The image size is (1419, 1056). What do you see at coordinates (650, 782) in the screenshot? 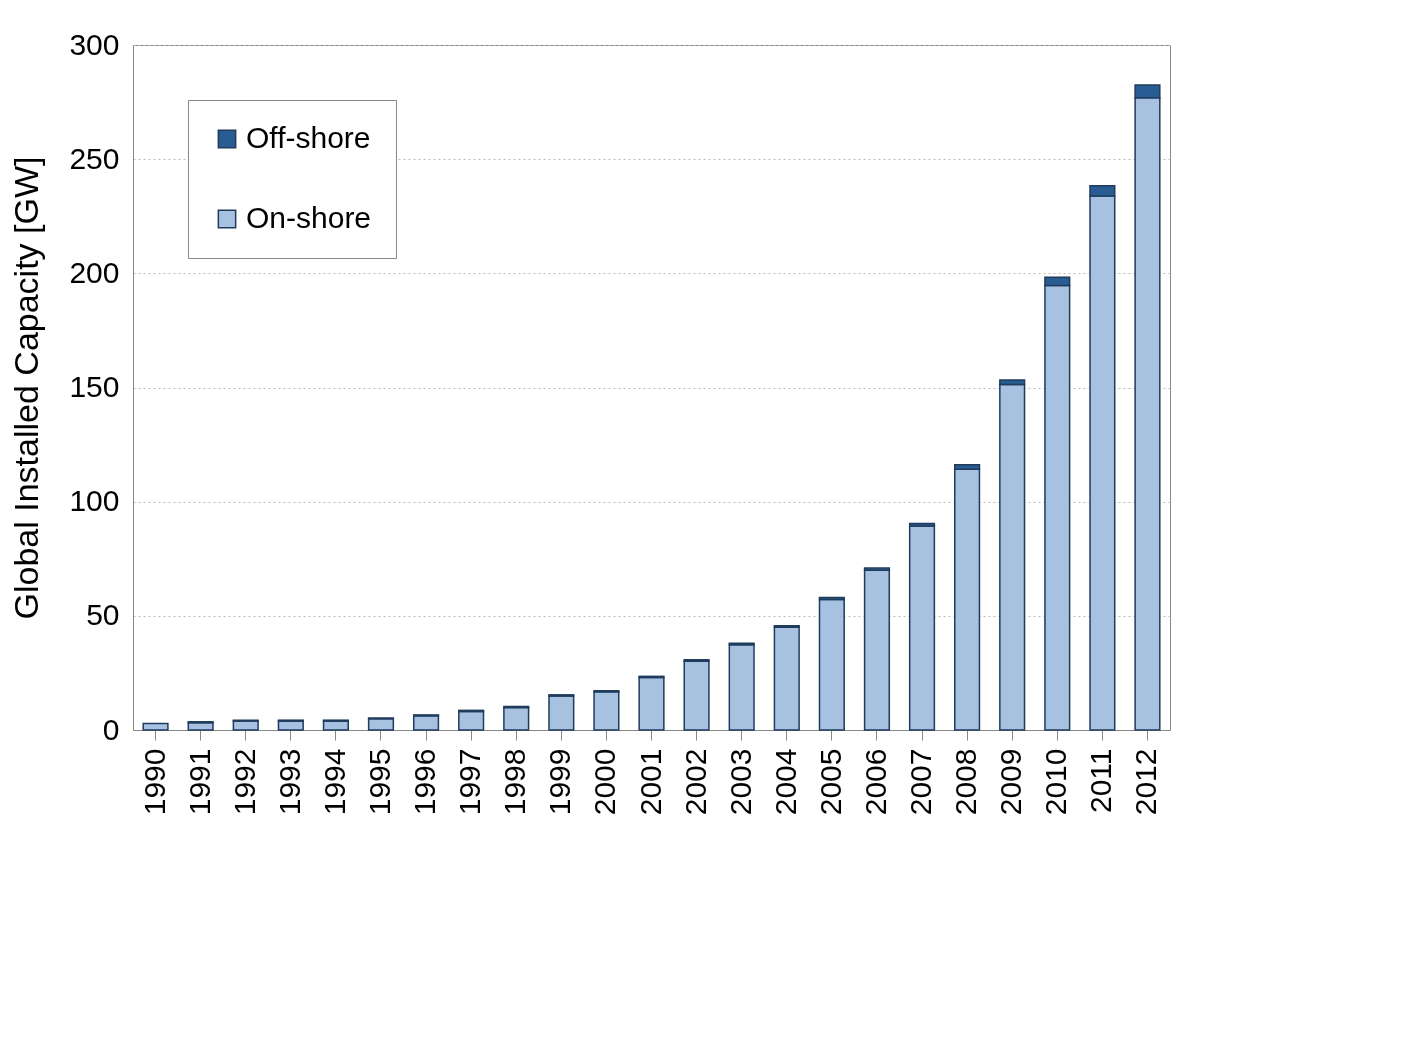
I see `x-tick-label: 2001` at bounding box center [650, 782].